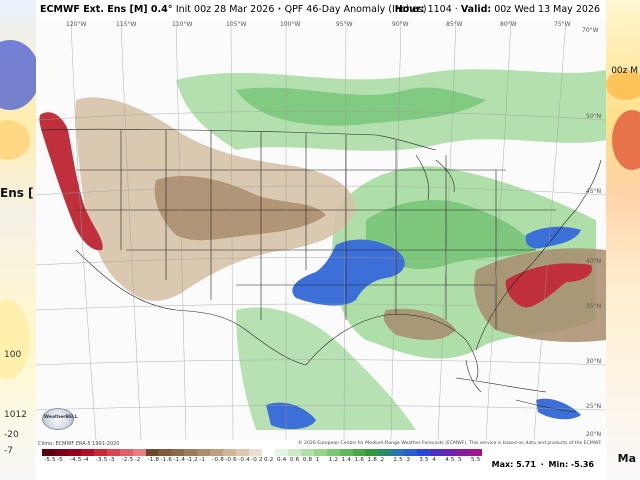 Image resolution: width=640 pixels, height=480 pixels. Describe the element at coordinates (191, 307) in the screenshot. I see `us-mexico-border` at that location.